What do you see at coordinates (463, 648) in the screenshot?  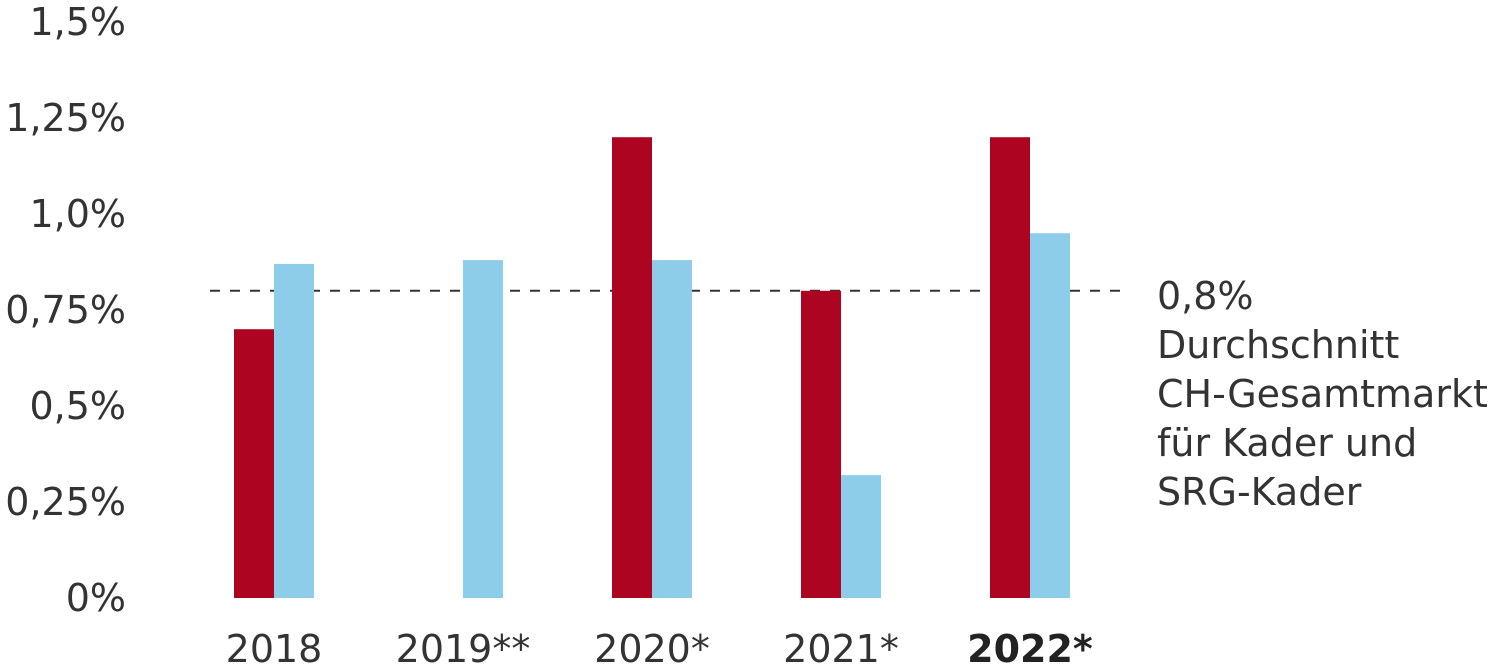 I see `x-category-label: 2019**` at bounding box center [463, 648].